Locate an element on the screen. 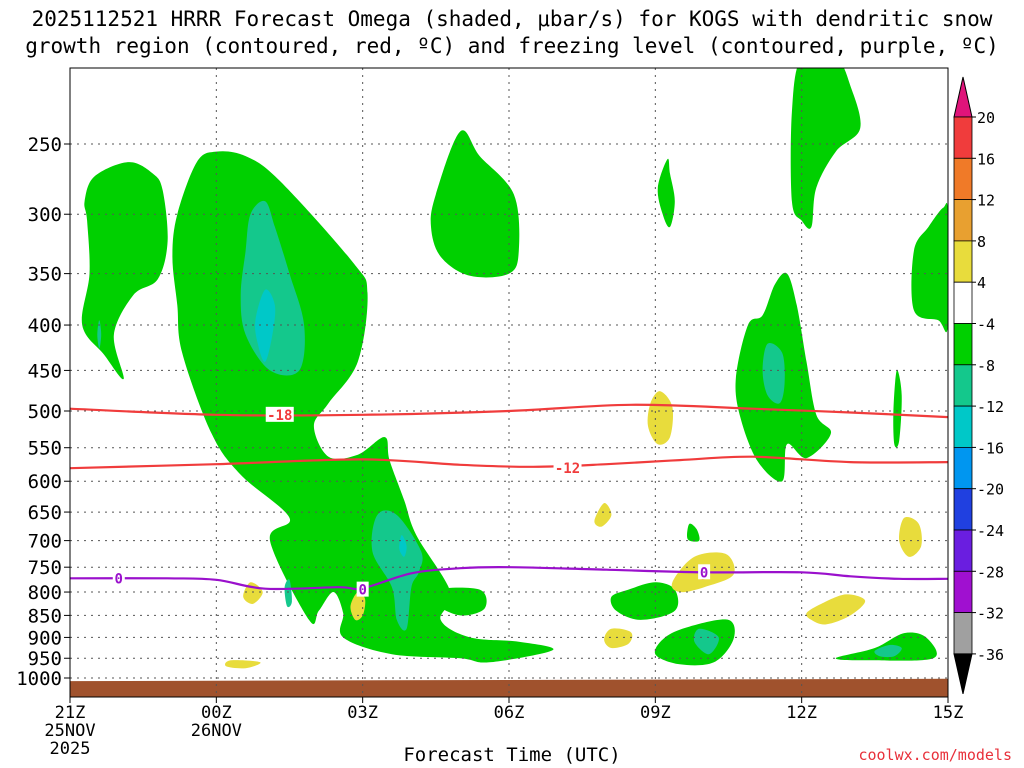  contour-label-extra-0: 0 is located at coordinates (362, 591).